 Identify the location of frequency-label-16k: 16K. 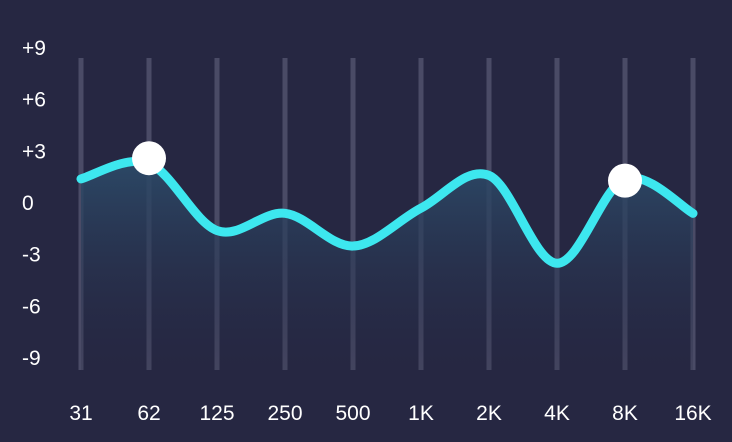
(692, 413).